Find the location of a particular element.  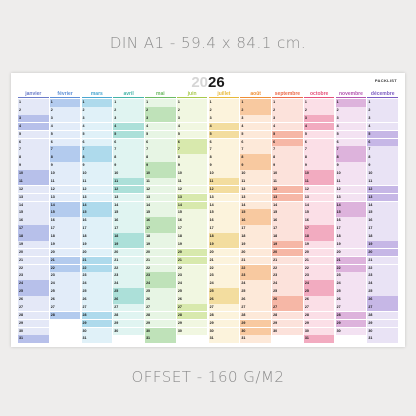

month-name: février is located at coordinates (65, 94).